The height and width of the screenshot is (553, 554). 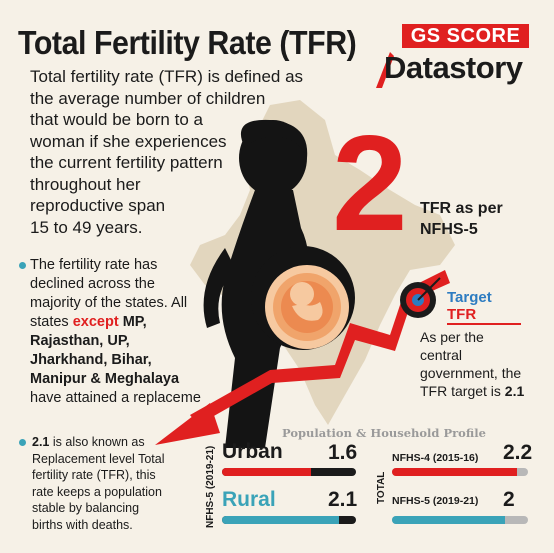 I want to click on state-name: MP,, so click(x=132, y=322).